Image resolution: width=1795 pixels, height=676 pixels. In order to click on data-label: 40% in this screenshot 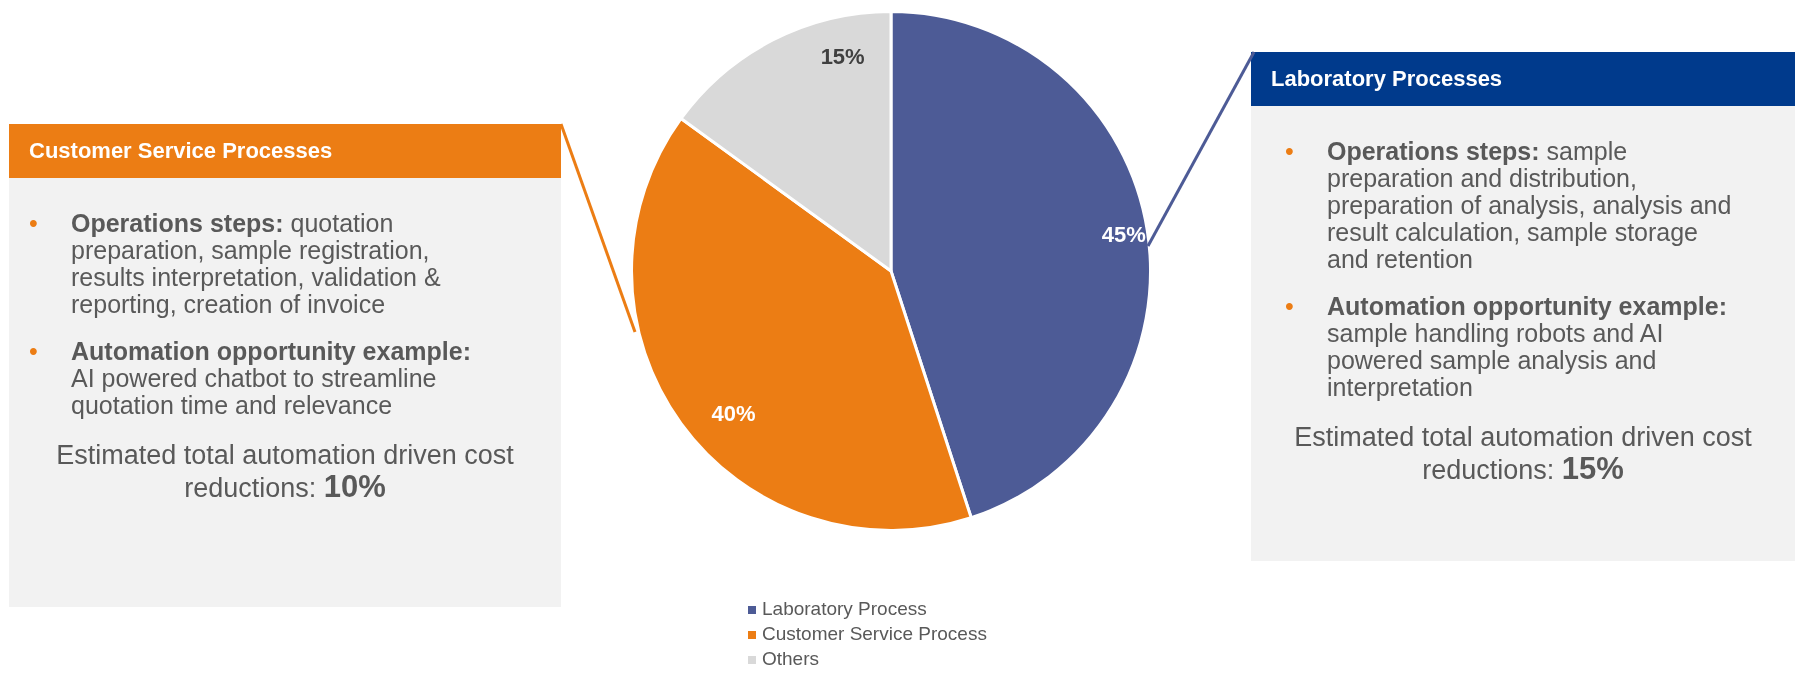, I will do `click(733, 414)`.